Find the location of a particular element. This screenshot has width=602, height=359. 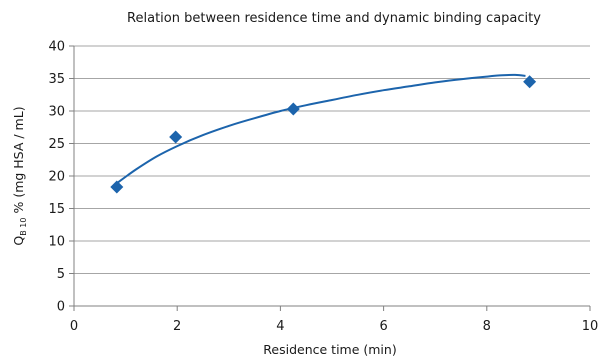

y-tick-label: 35 is located at coordinates (56, 79).